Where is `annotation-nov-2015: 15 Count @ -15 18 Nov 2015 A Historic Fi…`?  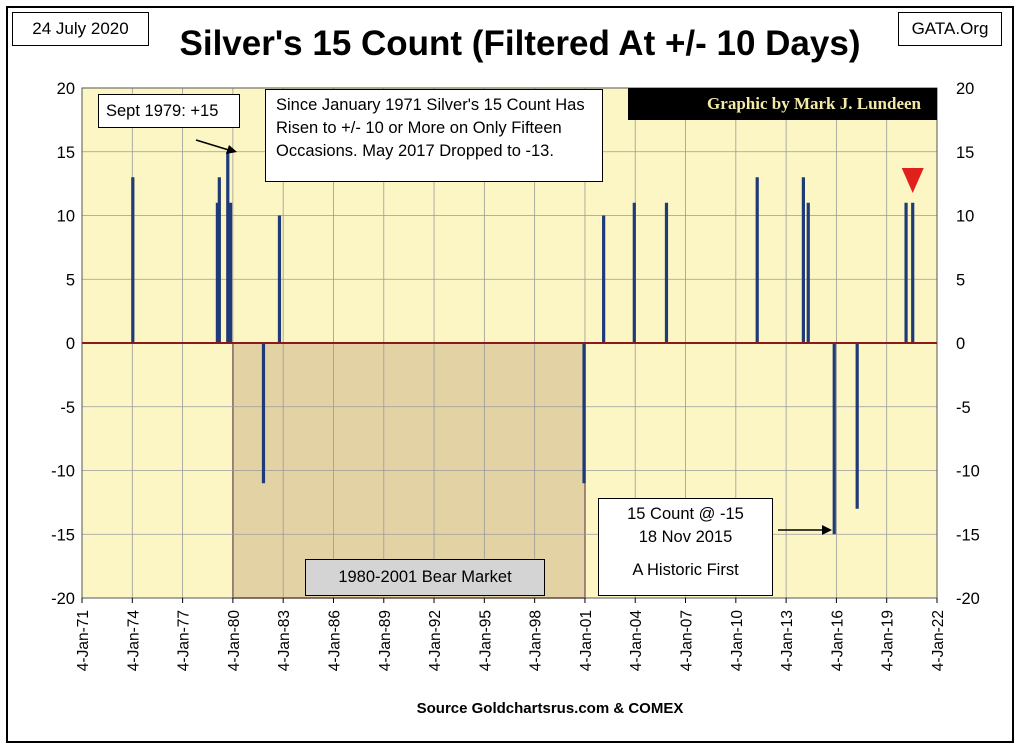 annotation-nov-2015: 15 Count @ -15 18 Nov 2015 A Historic Fi… is located at coordinates (685, 547).